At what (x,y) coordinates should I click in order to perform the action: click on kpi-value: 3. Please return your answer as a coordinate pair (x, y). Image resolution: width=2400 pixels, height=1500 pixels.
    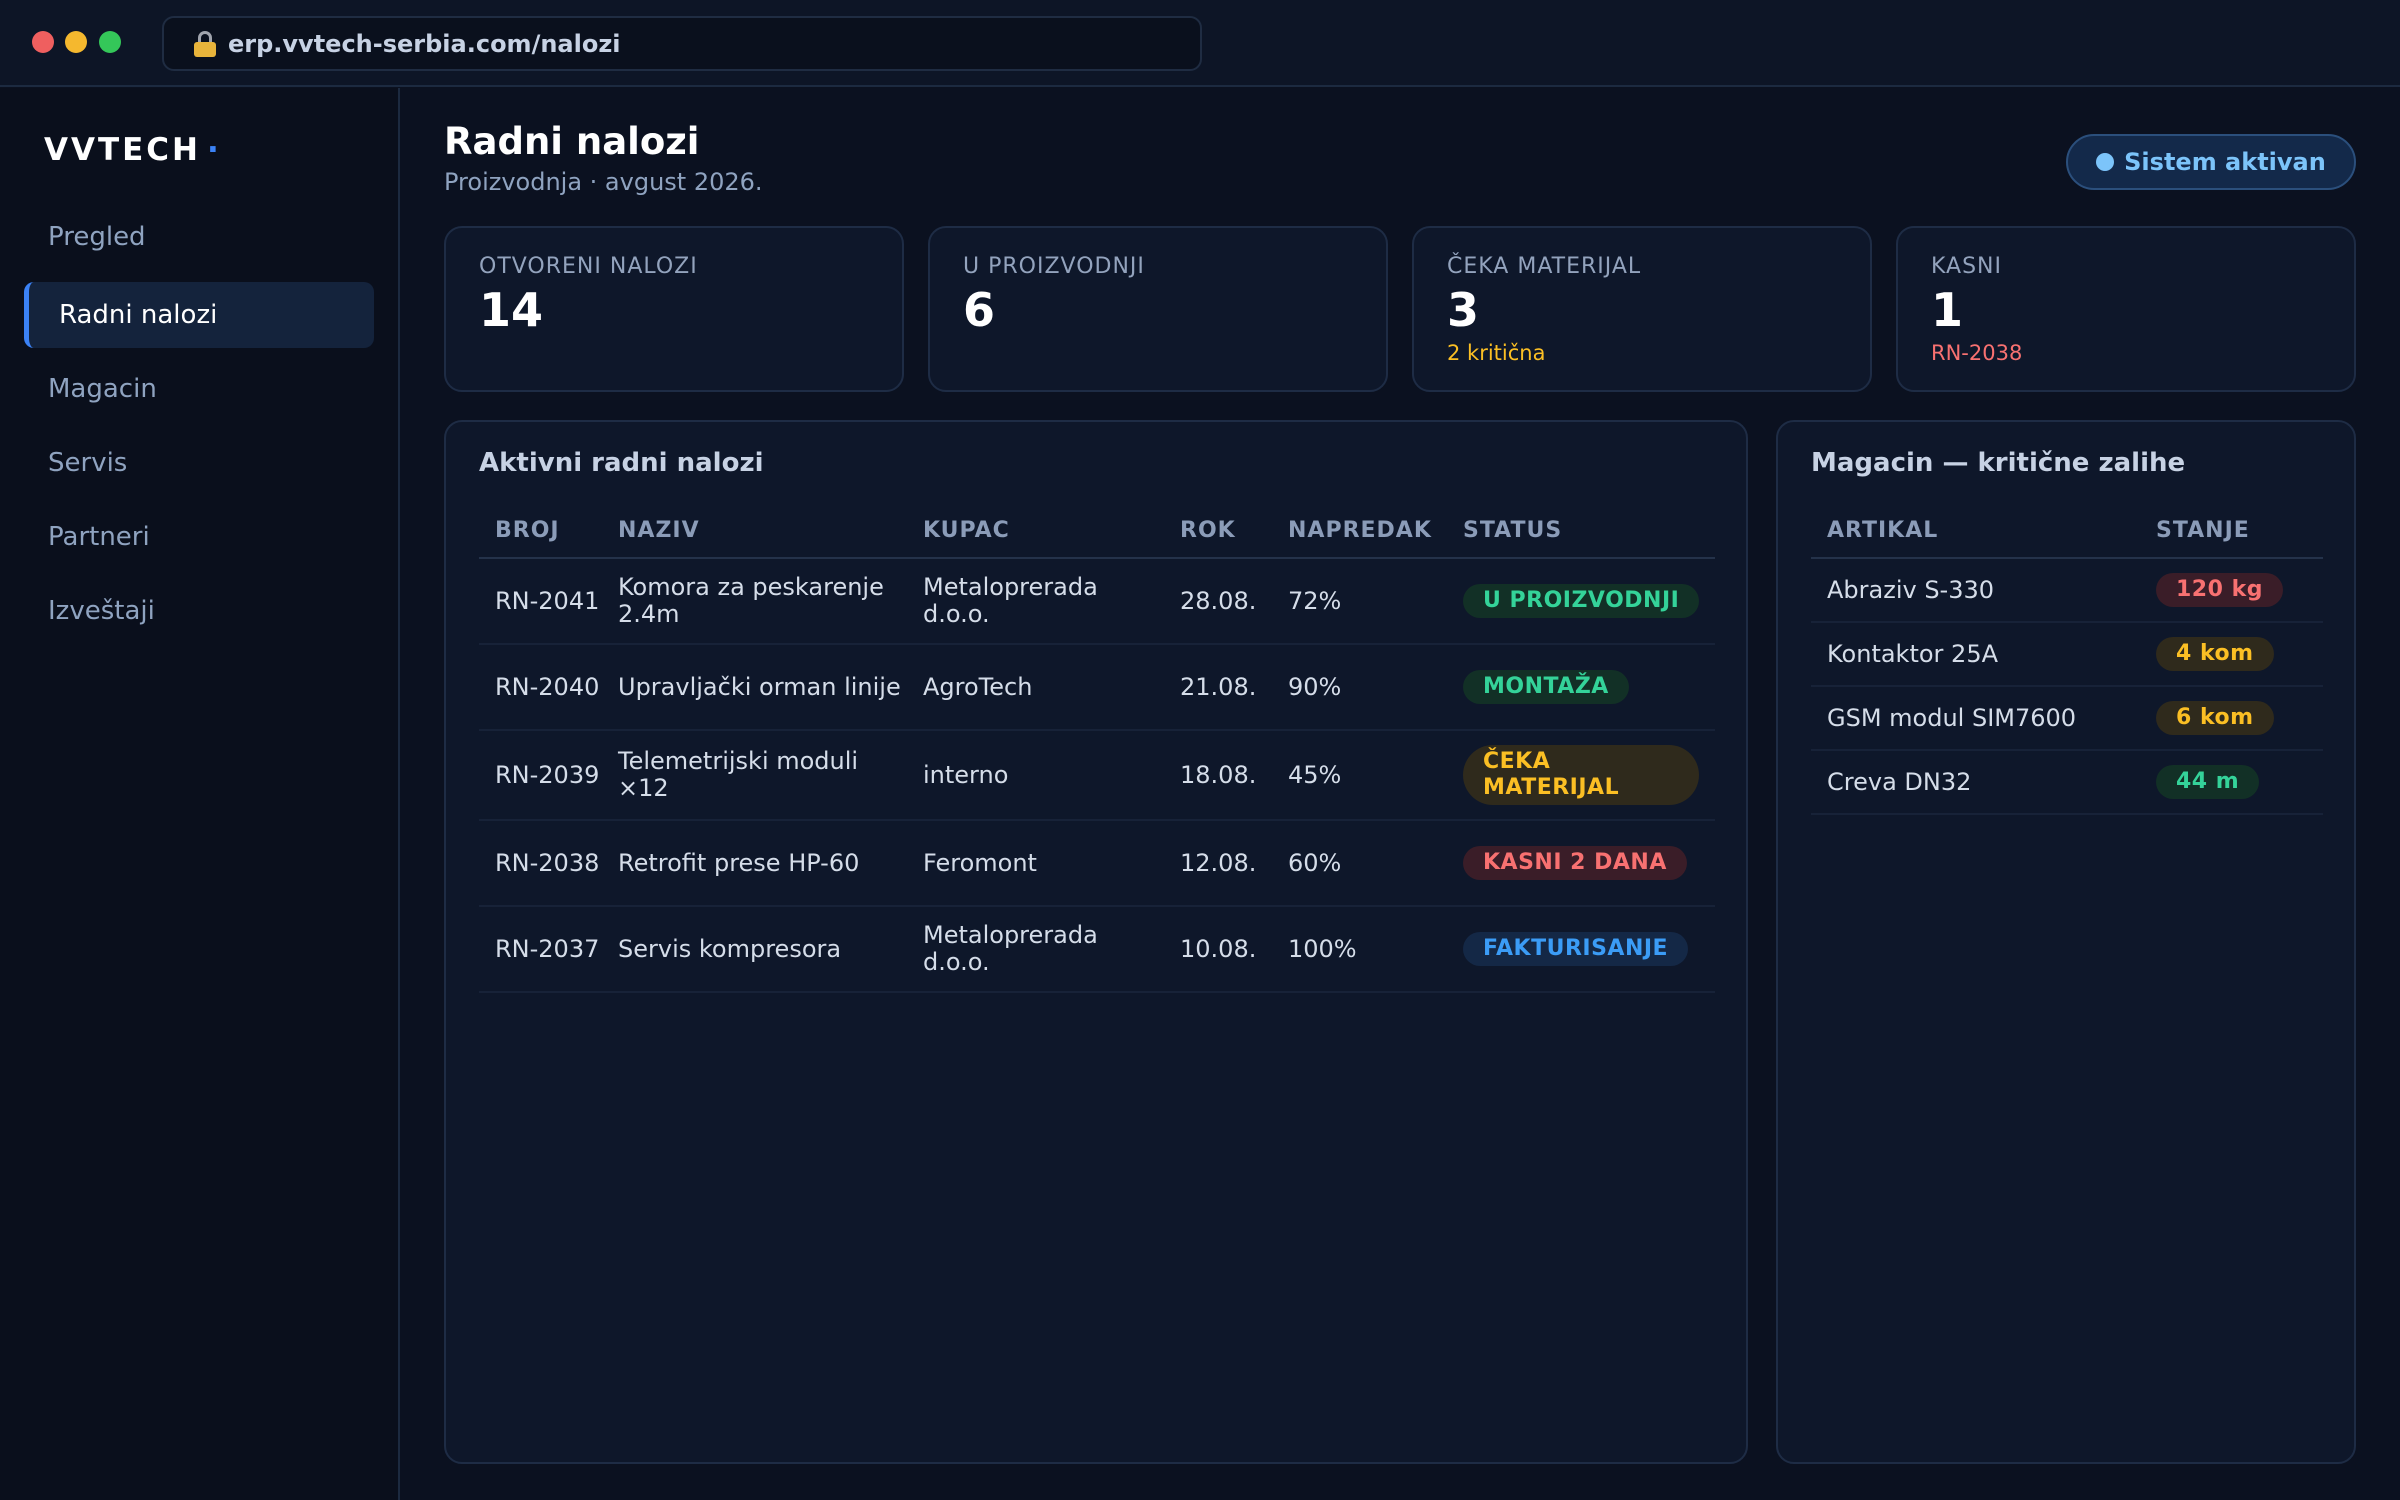
    Looking at the image, I should click on (1463, 310).